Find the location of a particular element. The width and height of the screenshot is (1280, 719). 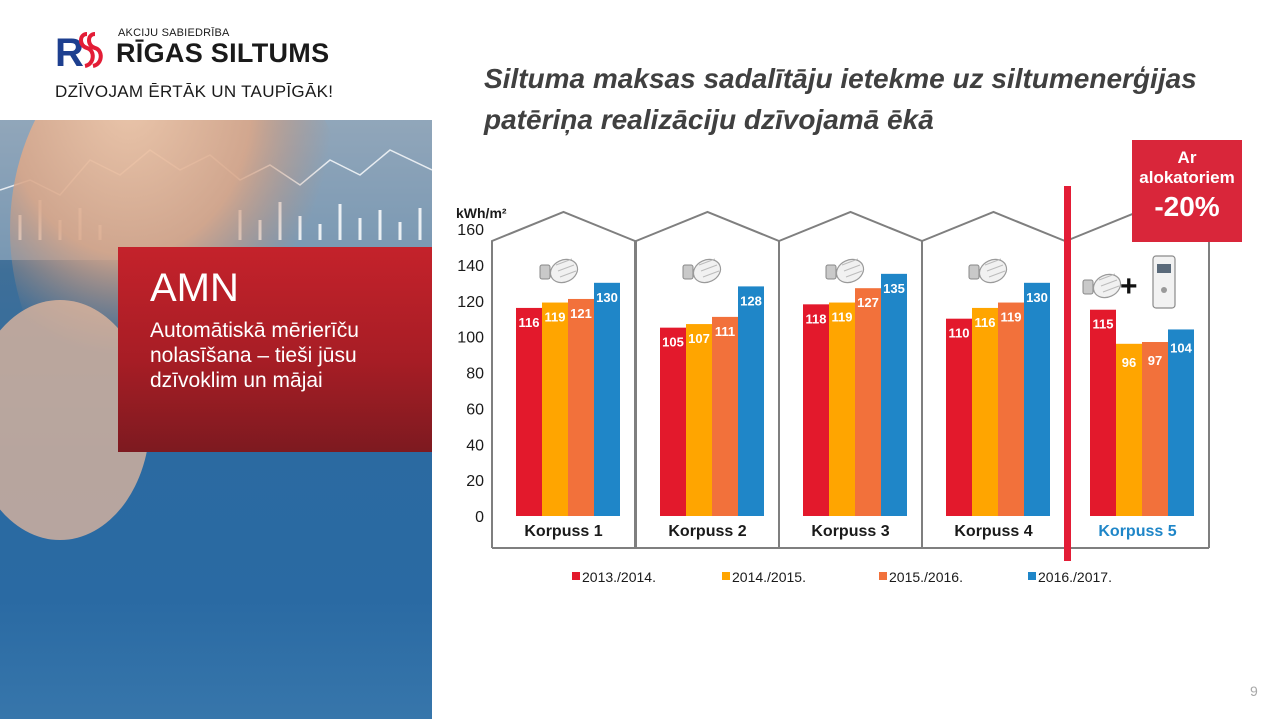

heat-meter-display is located at coordinates (1164, 268).